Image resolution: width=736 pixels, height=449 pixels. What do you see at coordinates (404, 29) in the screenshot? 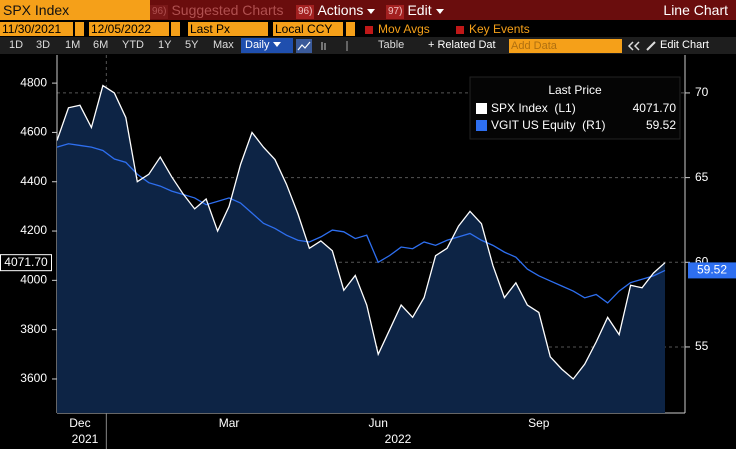
I see `option-label: Mov Avgs` at bounding box center [404, 29].